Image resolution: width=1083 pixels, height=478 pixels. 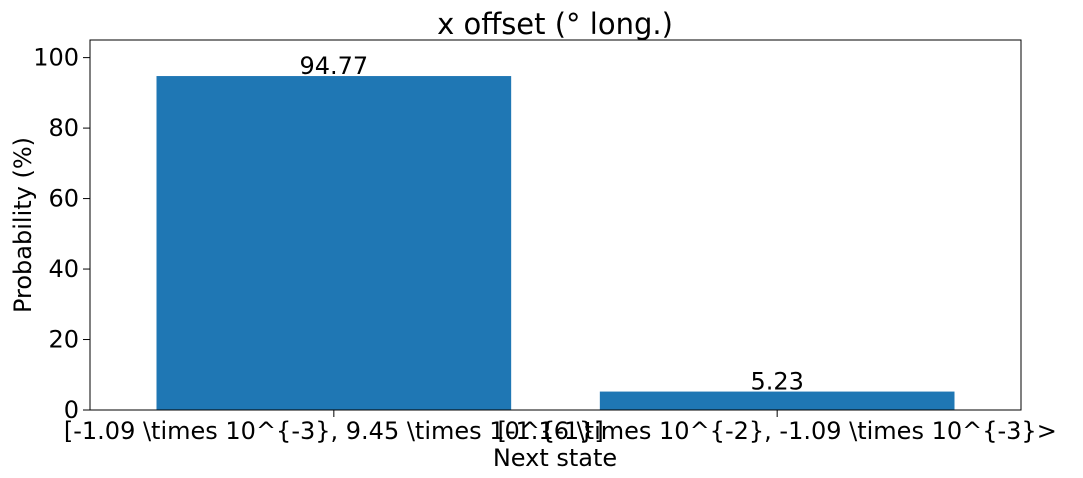 I want to click on y-tick-label-80: 80, so click(x=63, y=128).